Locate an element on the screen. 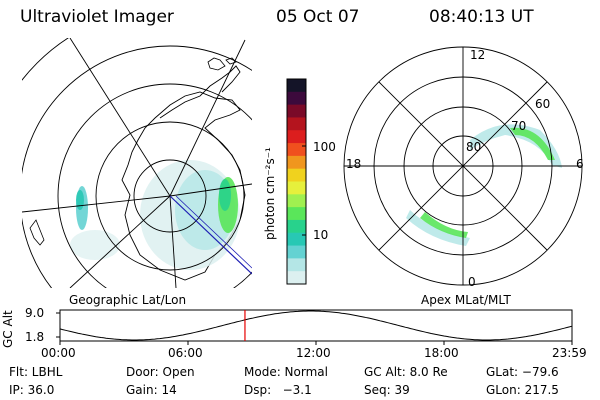 Image resolution: width=600 pixels, height=400 pixels. colorbar-unit-label: photon cm⁻²s⁻¹ is located at coordinates (270, 193).